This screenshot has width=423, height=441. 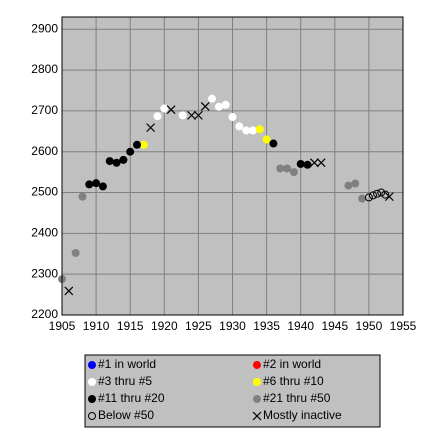 I want to click on x-tick-label: 1920, so click(x=164, y=326).